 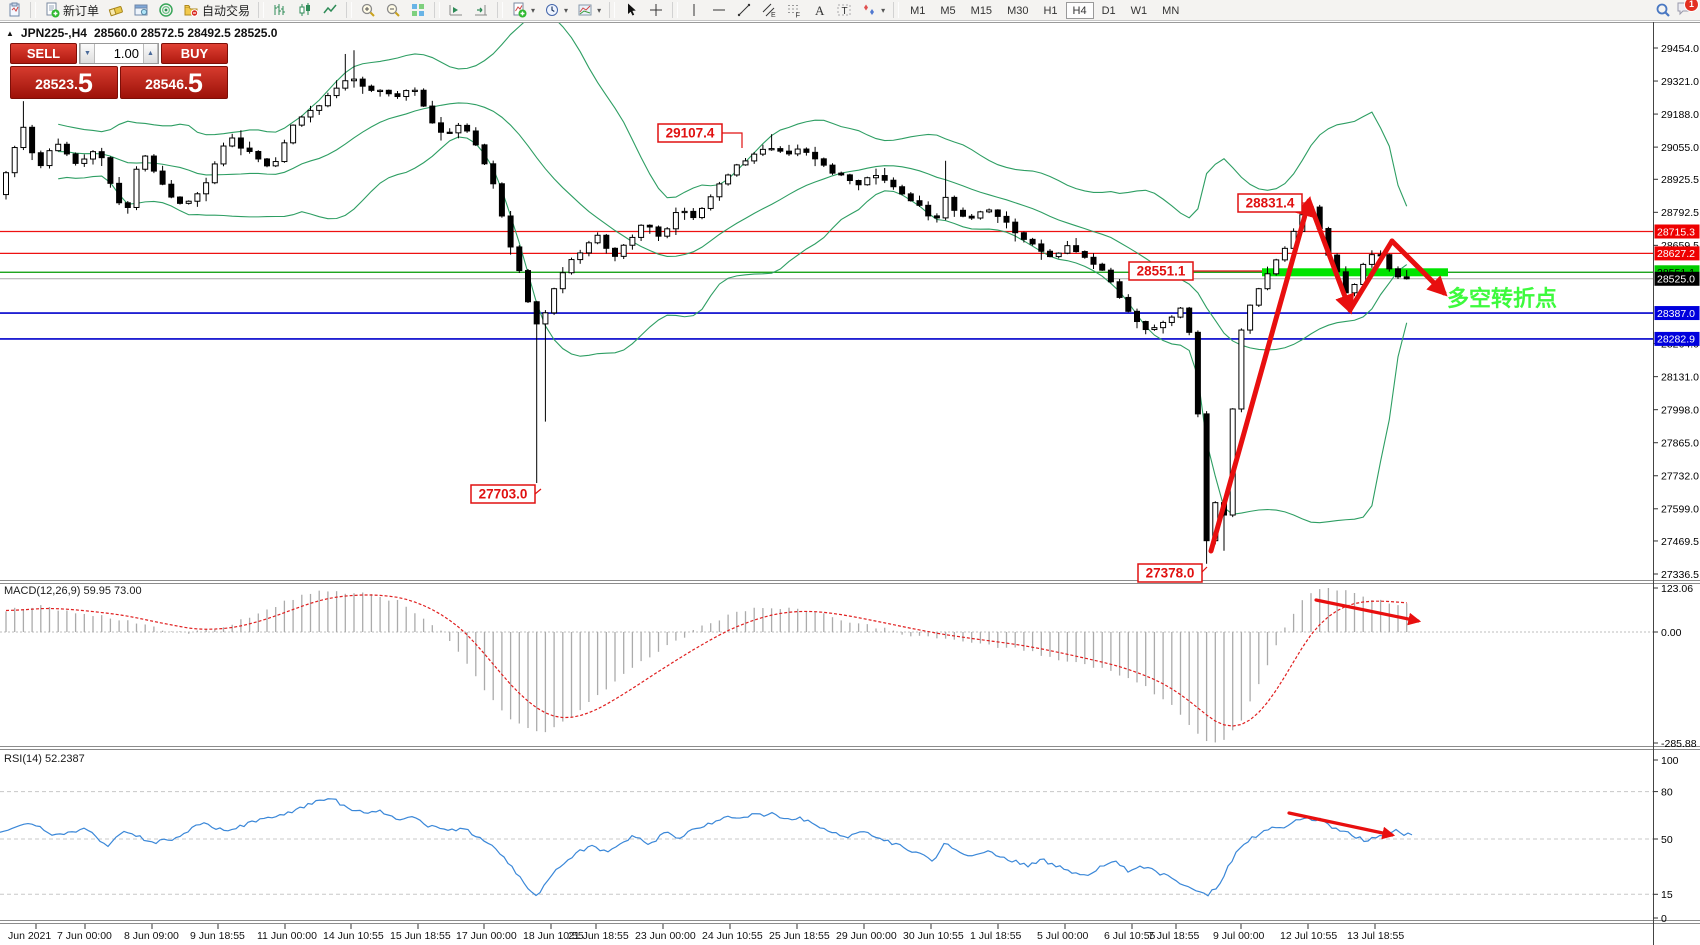 I want to click on price-tag-28282.9, so click(x=1677, y=338).